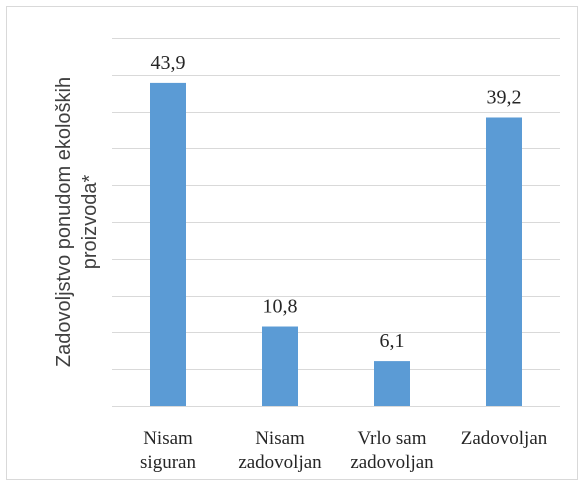 The height and width of the screenshot is (486, 584). What do you see at coordinates (392, 450) in the screenshot?
I see `category-label: Vrlo sam zadovoljan` at bounding box center [392, 450].